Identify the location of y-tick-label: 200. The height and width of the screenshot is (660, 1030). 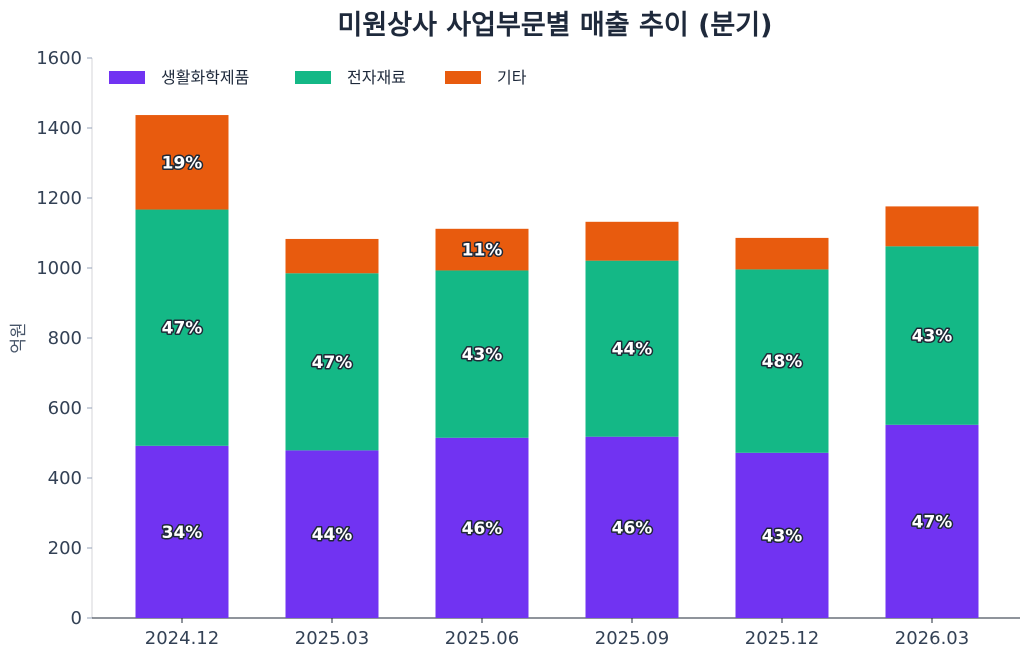
(65, 548).